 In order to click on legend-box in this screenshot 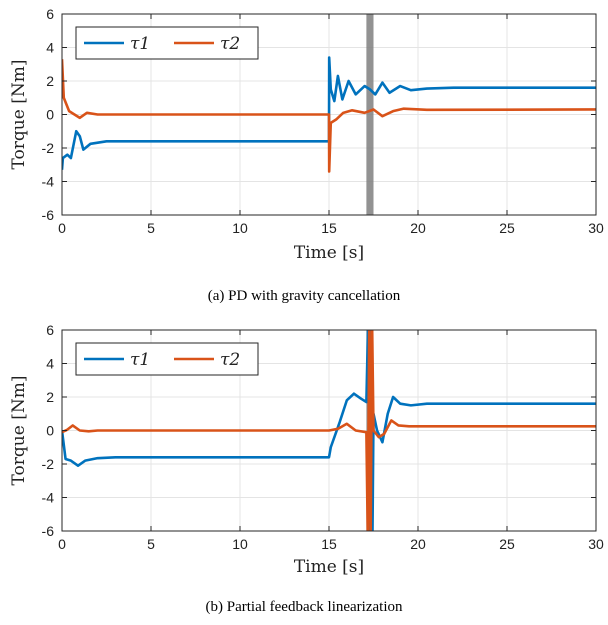, I will do `click(167, 43)`.